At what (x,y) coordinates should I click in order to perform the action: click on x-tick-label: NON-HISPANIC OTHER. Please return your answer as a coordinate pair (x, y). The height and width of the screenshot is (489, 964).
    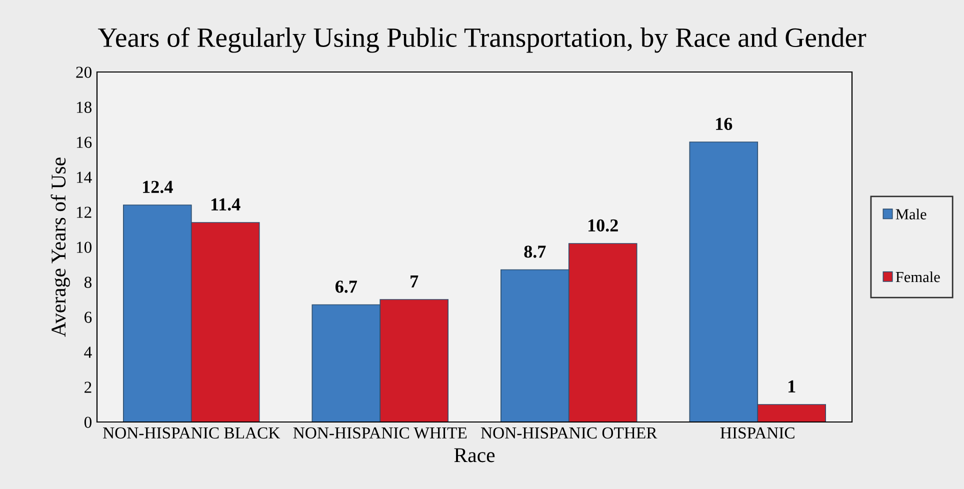
    Looking at the image, I should click on (569, 433).